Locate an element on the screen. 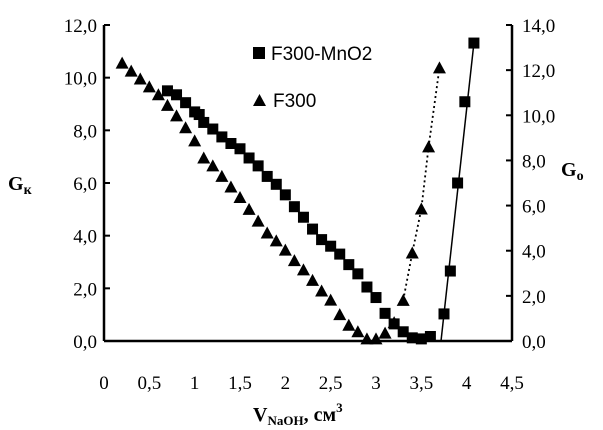 This screenshot has height=430, width=603. x-axis-title-sub: NaOH is located at coordinates (285, 420).